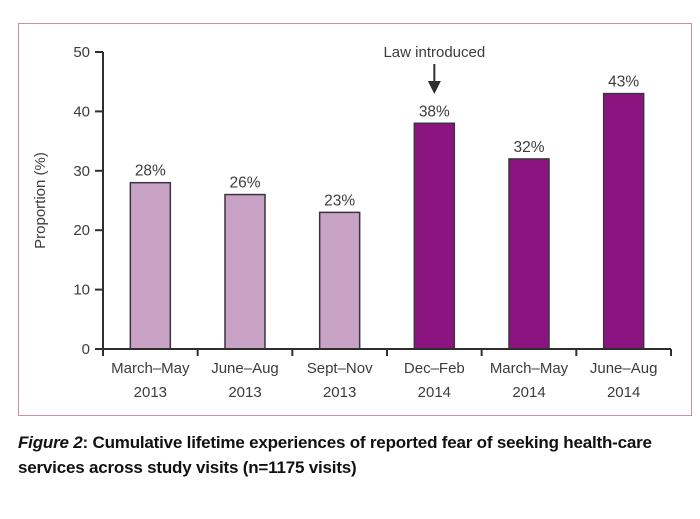  I want to click on y-axis-tick-label: 0, so click(86, 349).